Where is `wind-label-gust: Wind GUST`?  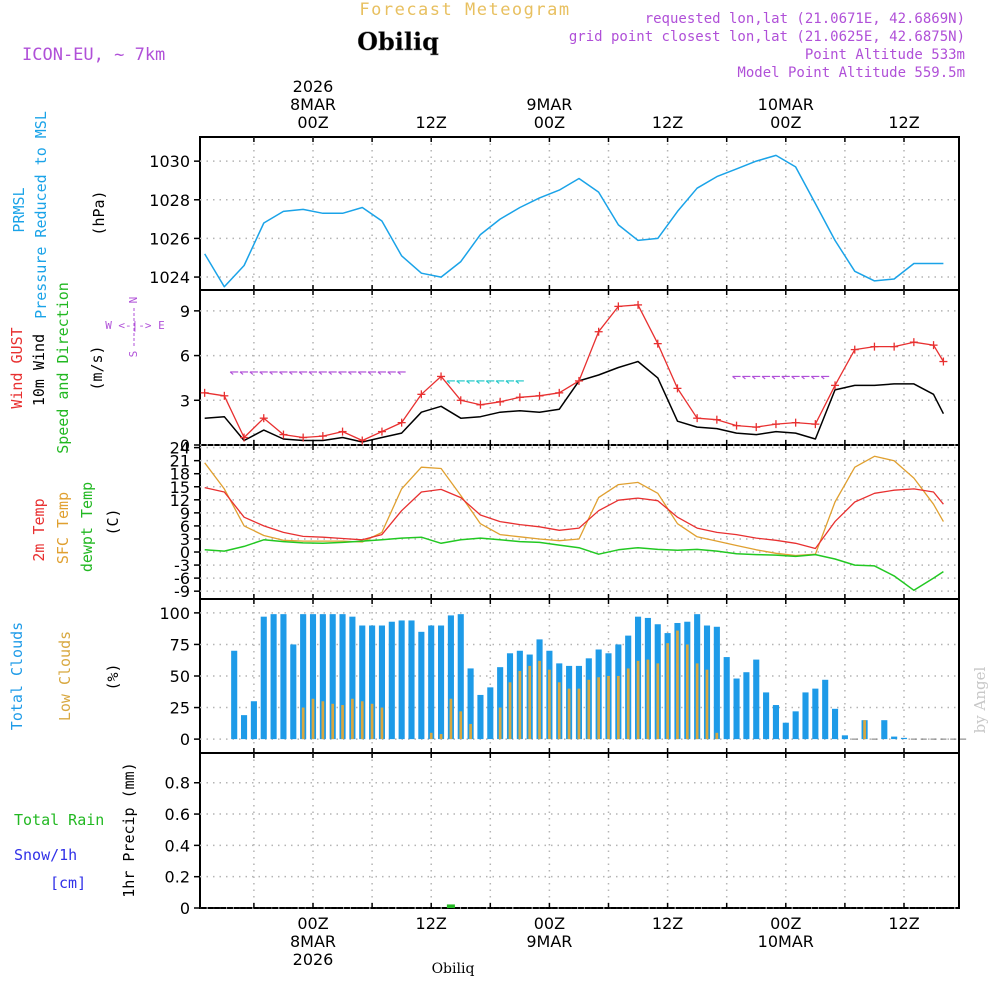 wind-label-gust: Wind GUST is located at coordinates (17, 367).